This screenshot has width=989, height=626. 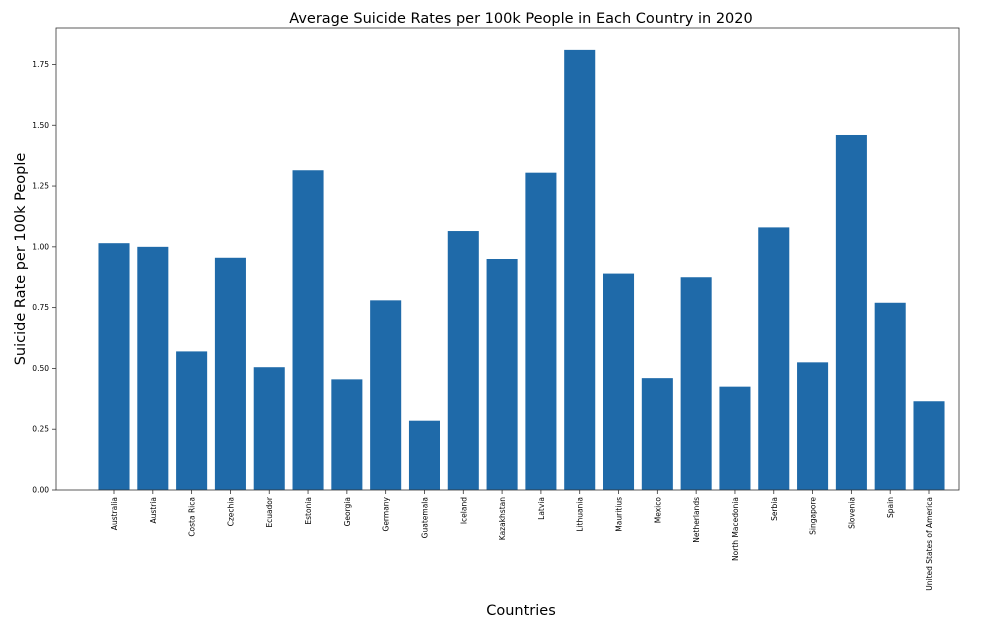 What do you see at coordinates (114, 513) in the screenshot?
I see `x-tick-label: Australia` at bounding box center [114, 513].